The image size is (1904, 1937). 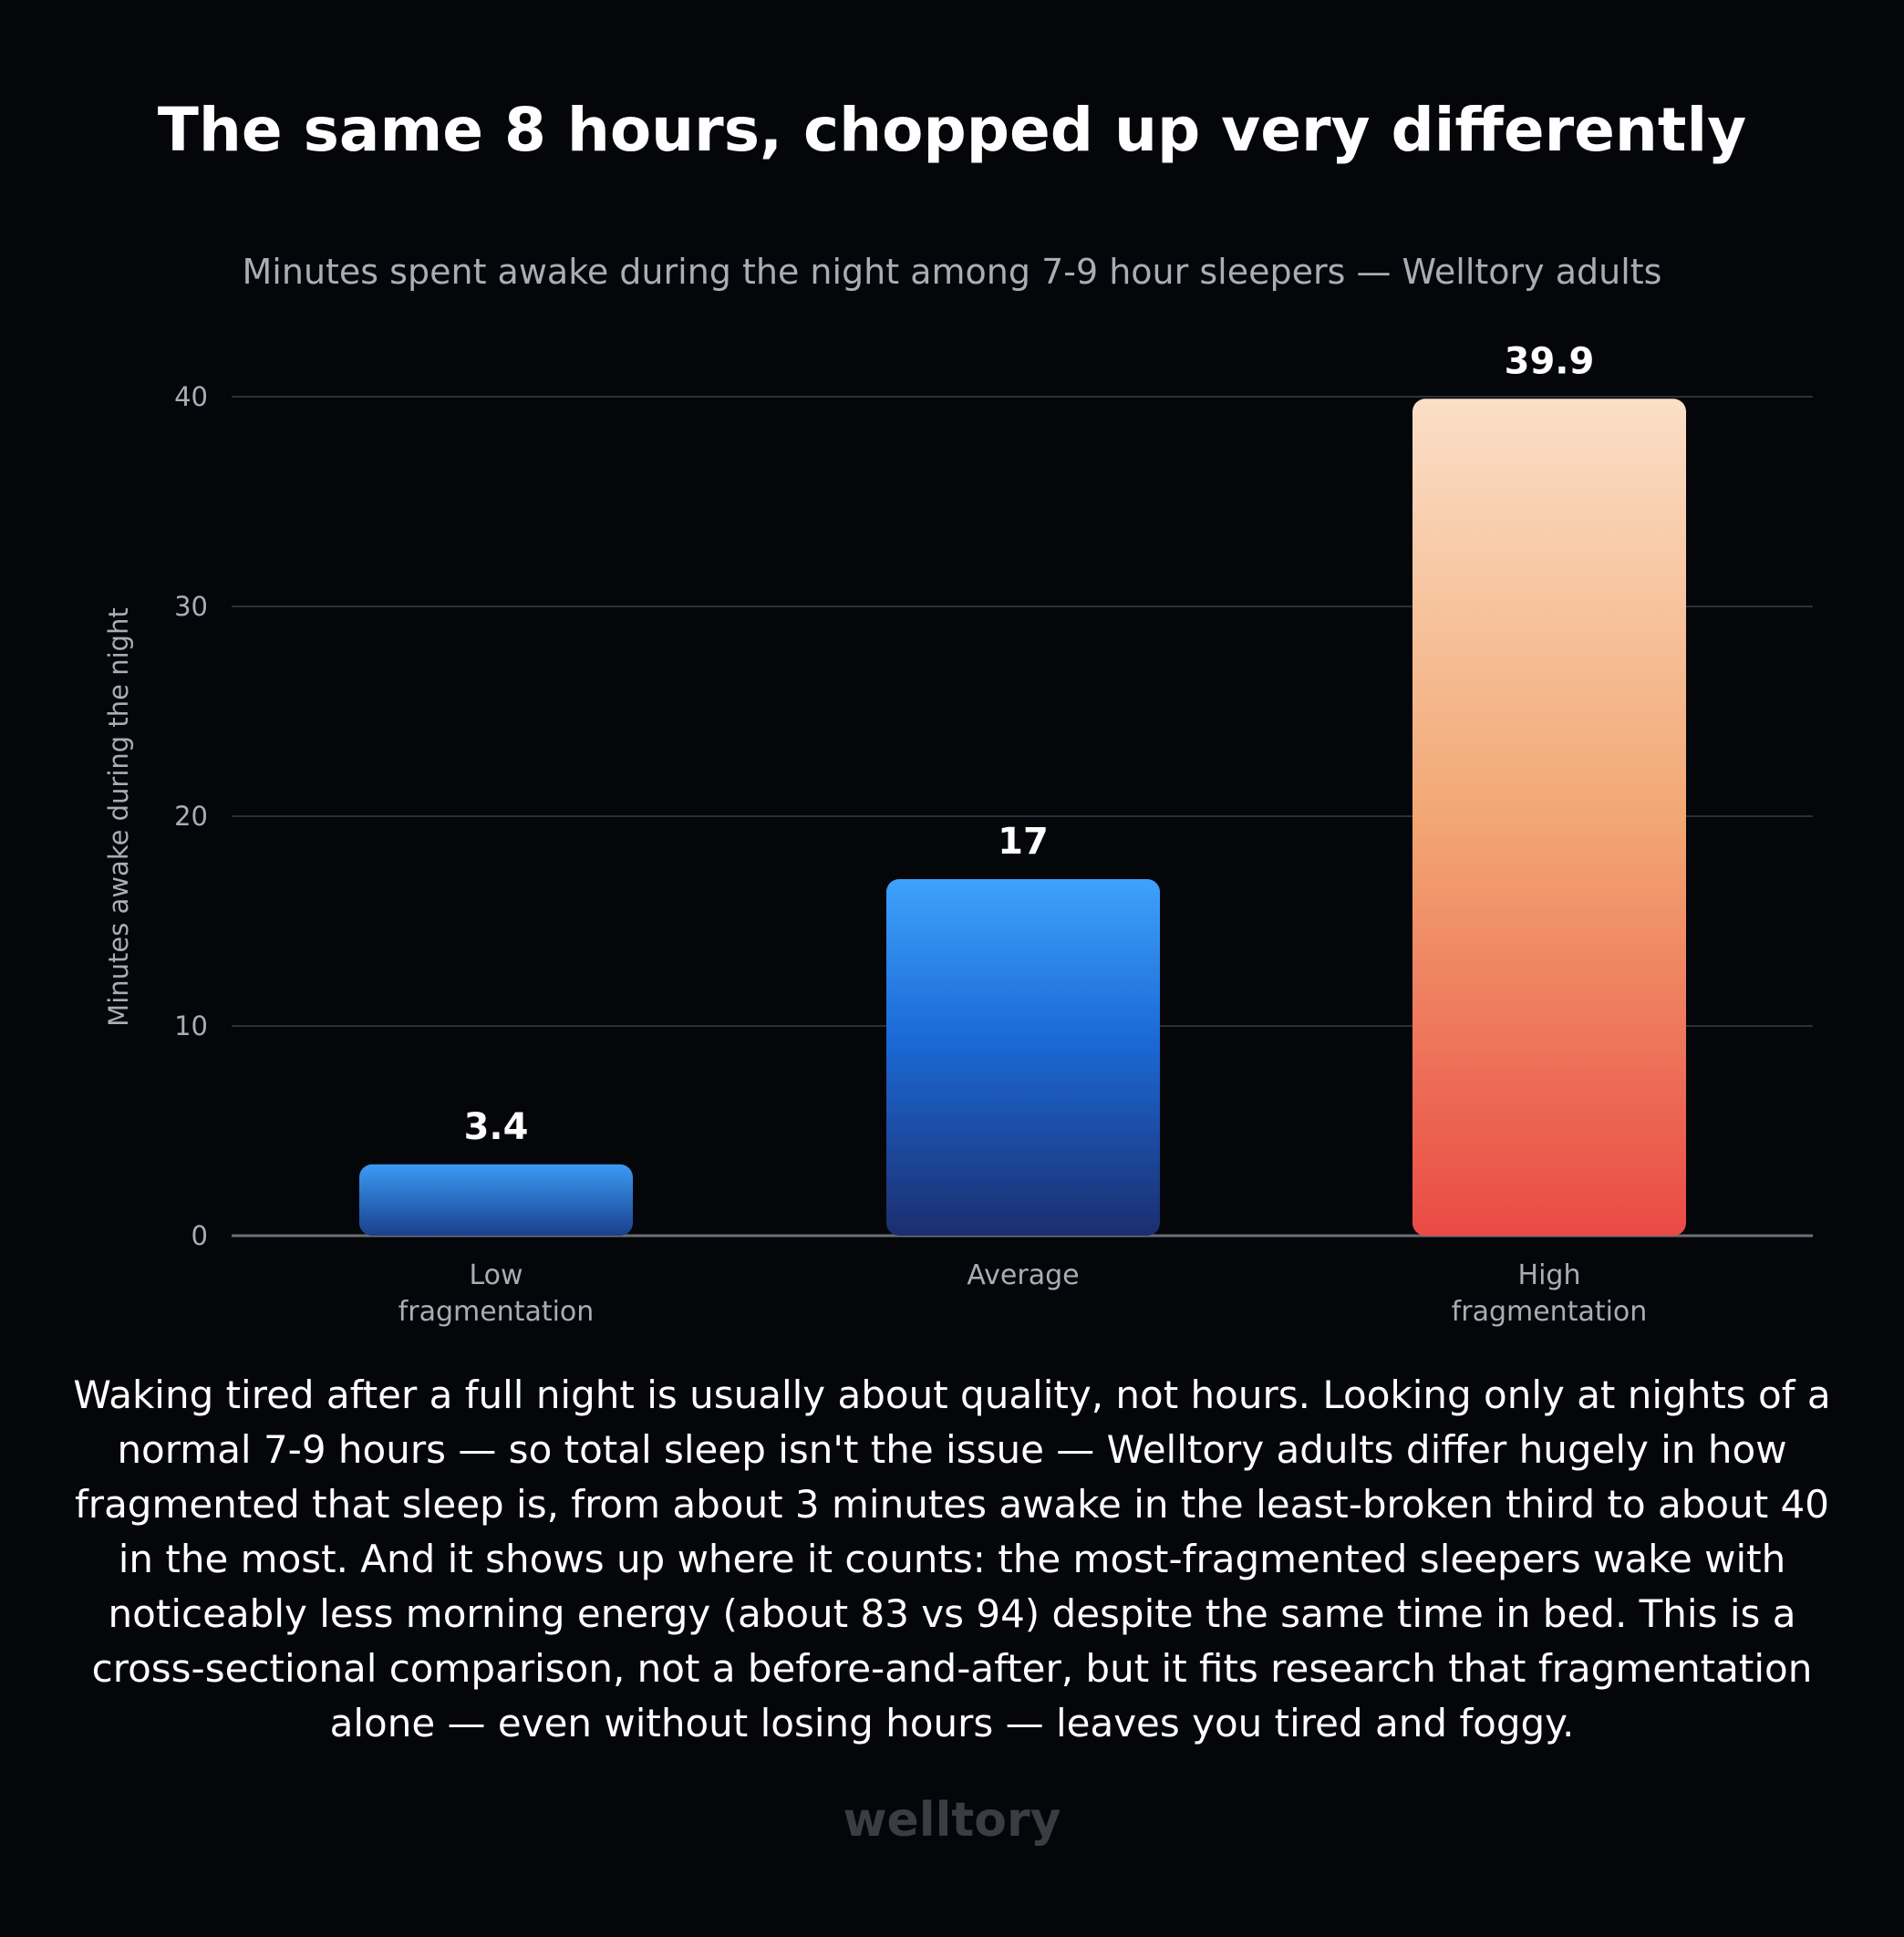 What do you see at coordinates (191, 397) in the screenshot?
I see `y-tick-label: 40` at bounding box center [191, 397].